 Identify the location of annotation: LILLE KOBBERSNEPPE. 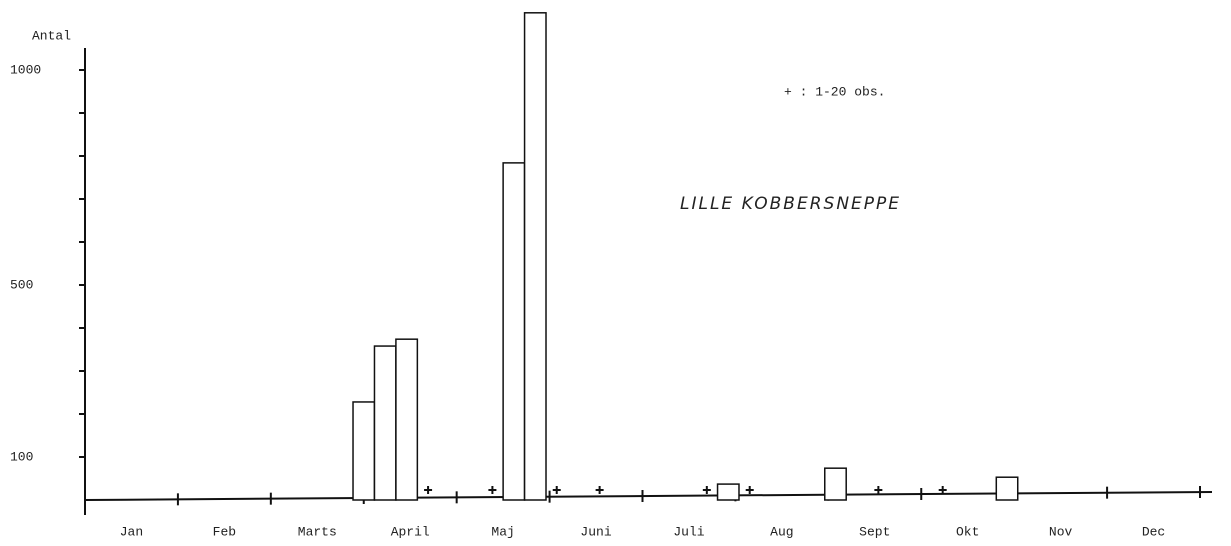
(790, 204).